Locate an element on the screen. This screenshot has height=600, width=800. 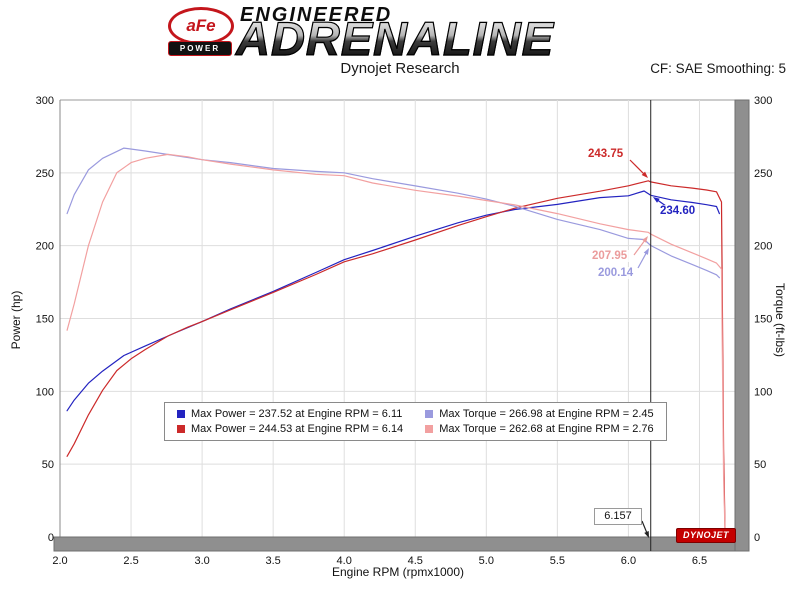
y-tick-label-right: 250 is located at coordinates (763, 174).